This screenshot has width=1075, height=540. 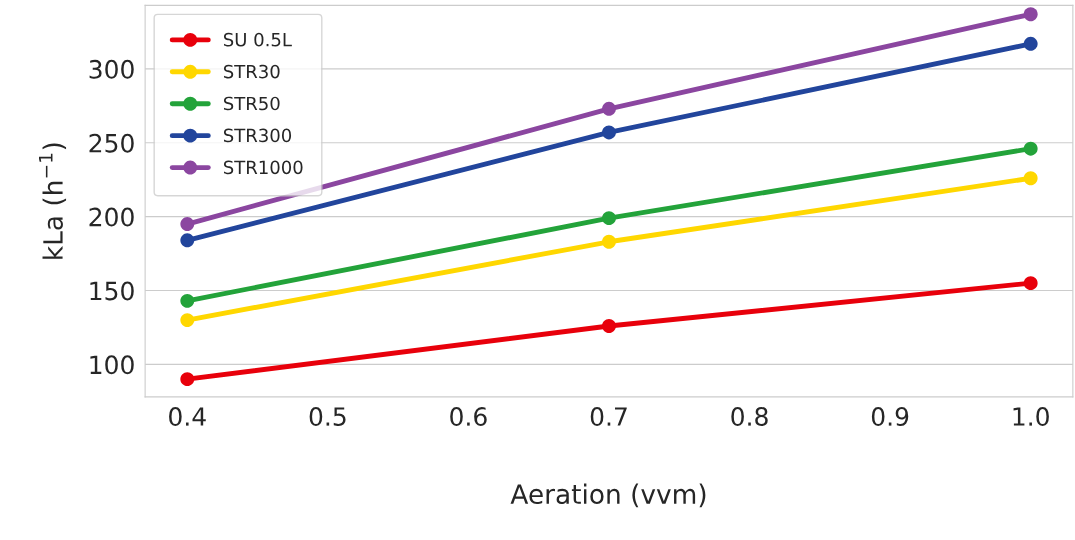 What do you see at coordinates (468, 416) in the screenshot?
I see `x-tick-label: 0.6` at bounding box center [468, 416].